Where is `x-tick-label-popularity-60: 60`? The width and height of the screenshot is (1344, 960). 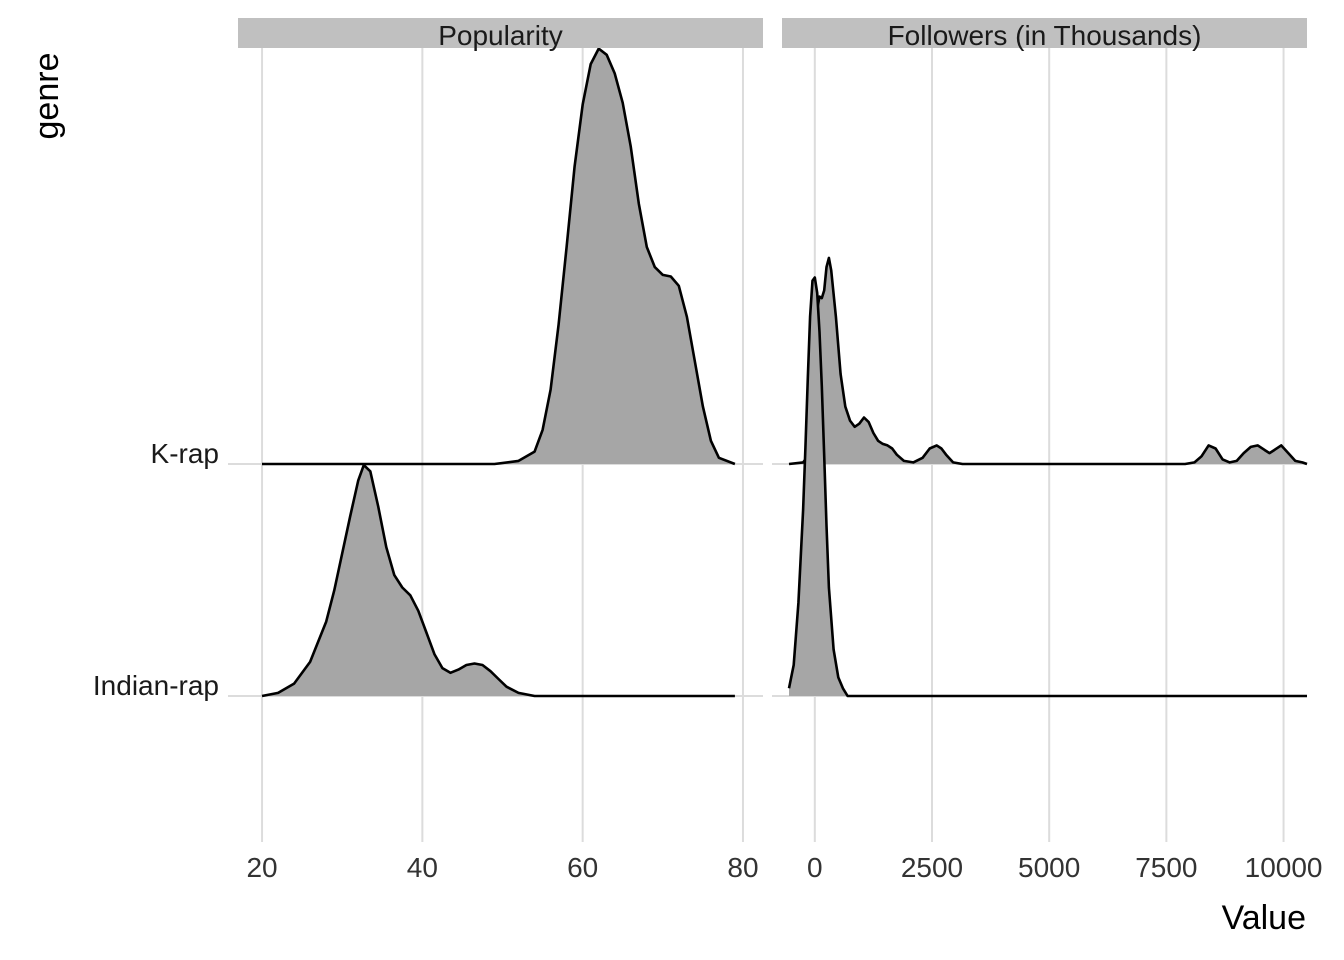
x-tick-label-popularity-60: 60 is located at coordinates (582, 867).